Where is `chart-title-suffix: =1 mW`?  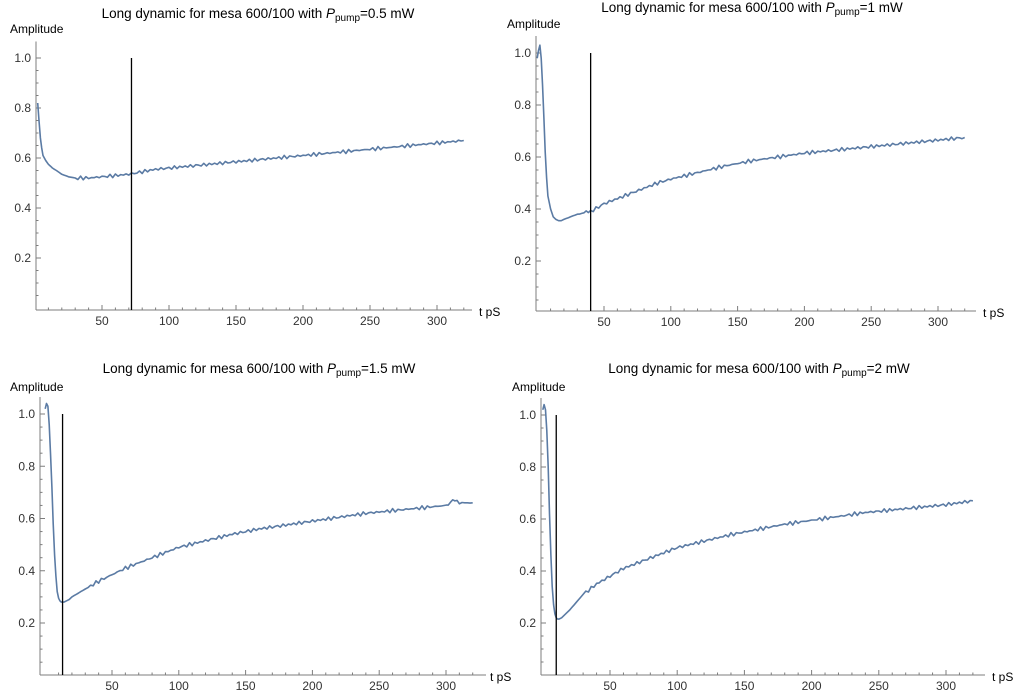
chart-title-suffix: =1 mW is located at coordinates (881, 7).